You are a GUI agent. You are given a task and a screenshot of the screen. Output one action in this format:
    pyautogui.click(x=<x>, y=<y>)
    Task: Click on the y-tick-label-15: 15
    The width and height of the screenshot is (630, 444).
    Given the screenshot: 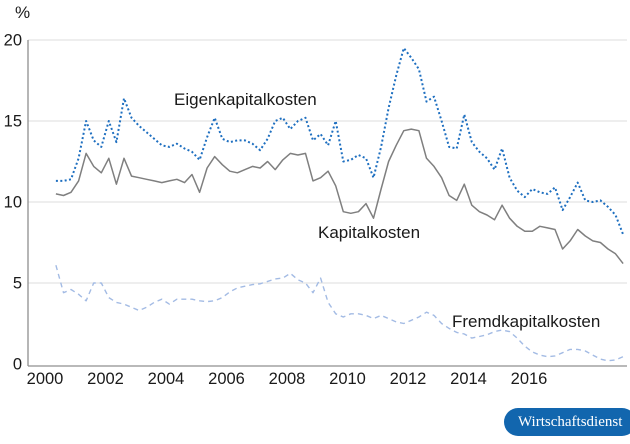 What is the action you would take?
    pyautogui.click(x=13, y=122)
    